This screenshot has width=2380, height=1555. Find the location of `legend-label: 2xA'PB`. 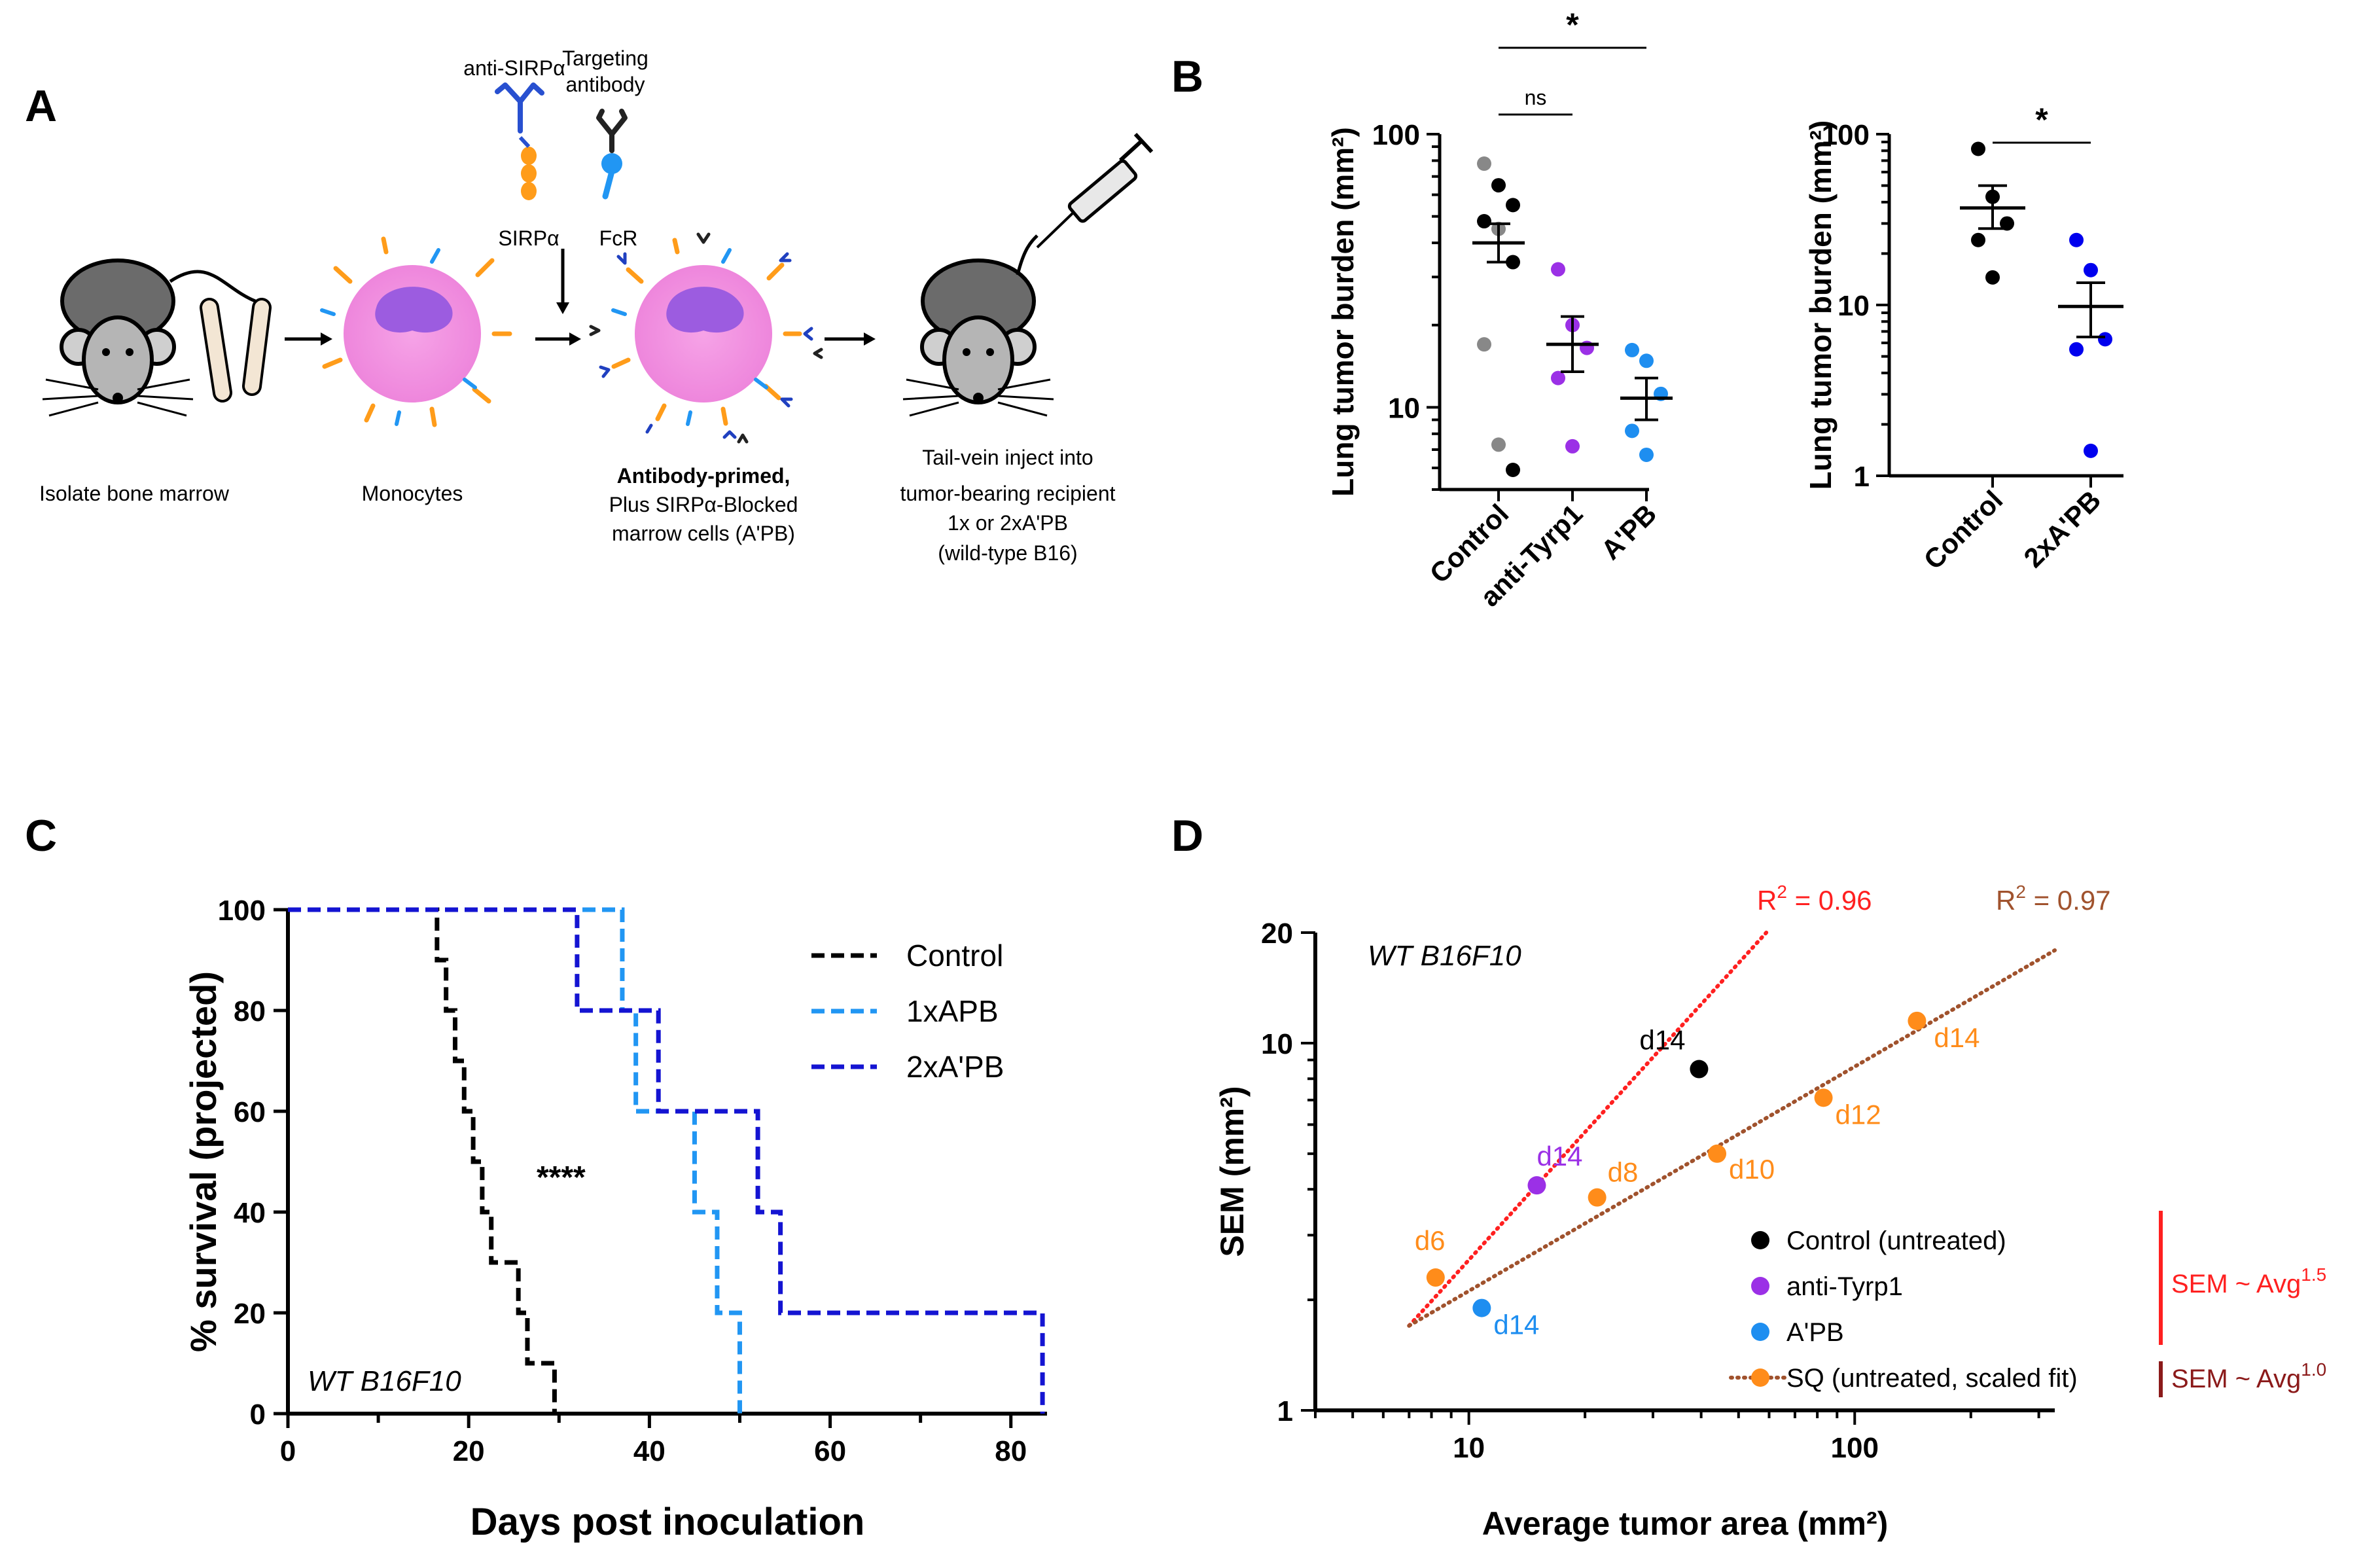

legend-label: 2xA'PB is located at coordinates (955, 1067).